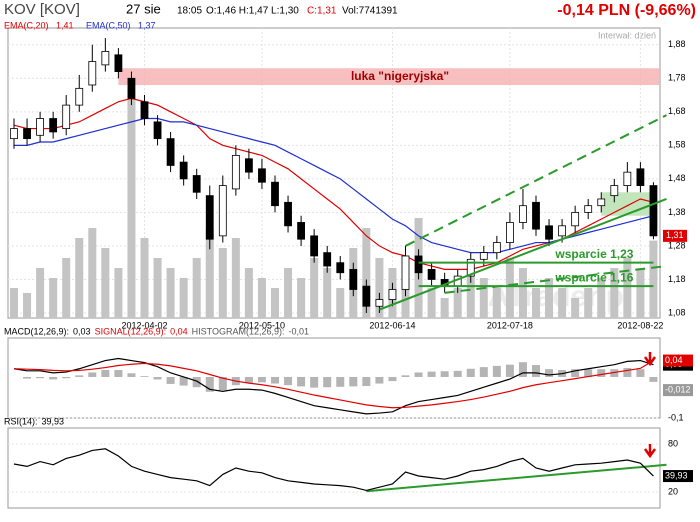 The height and width of the screenshot is (522, 700). What do you see at coordinates (179, 331) in the screenshot?
I see `legend-text: 0,04` at bounding box center [179, 331].